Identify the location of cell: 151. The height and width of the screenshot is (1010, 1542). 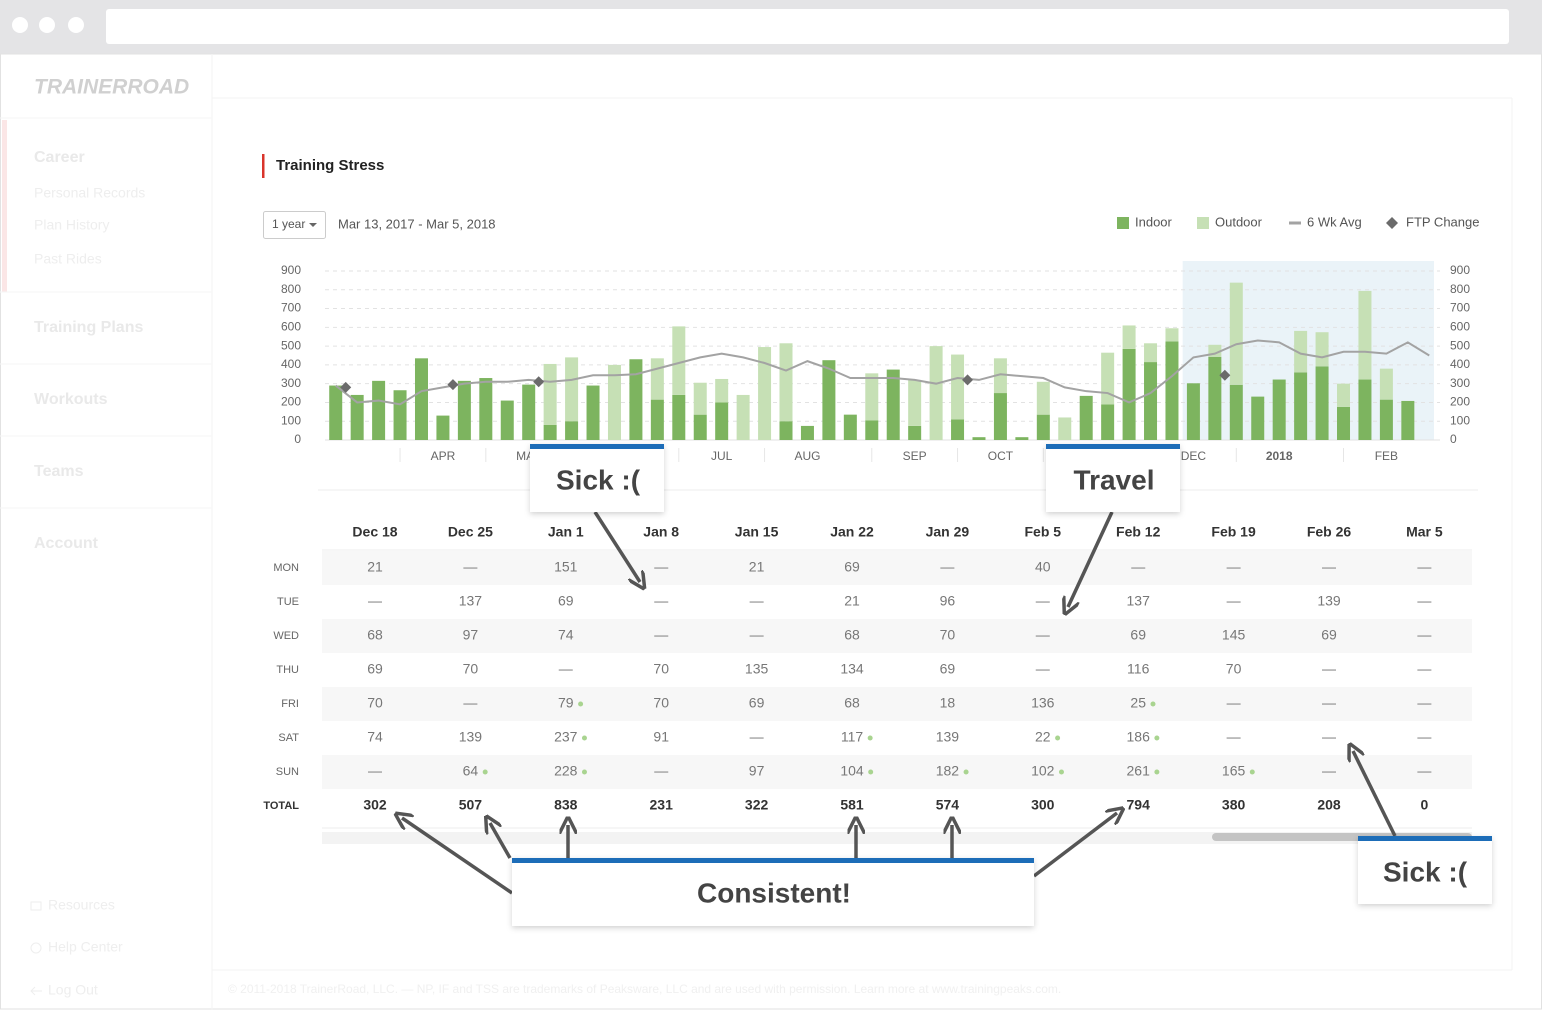
(566, 567).